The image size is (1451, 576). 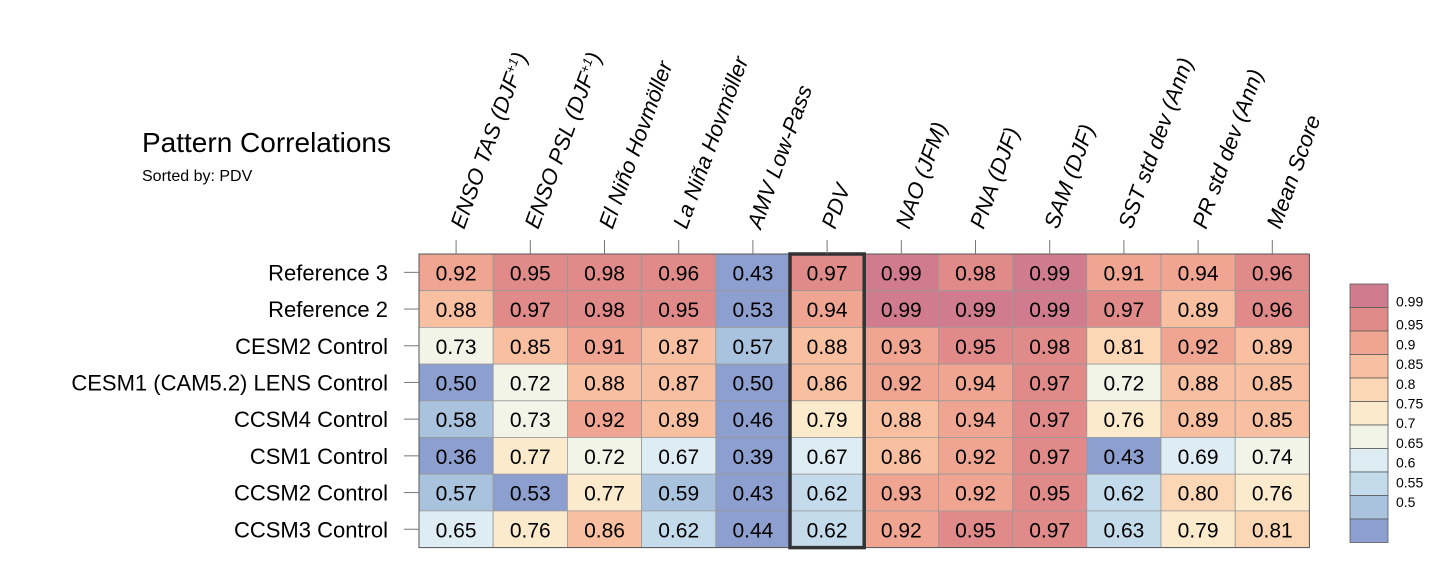 I want to click on cell-value: 0.81, so click(x=1272, y=530).